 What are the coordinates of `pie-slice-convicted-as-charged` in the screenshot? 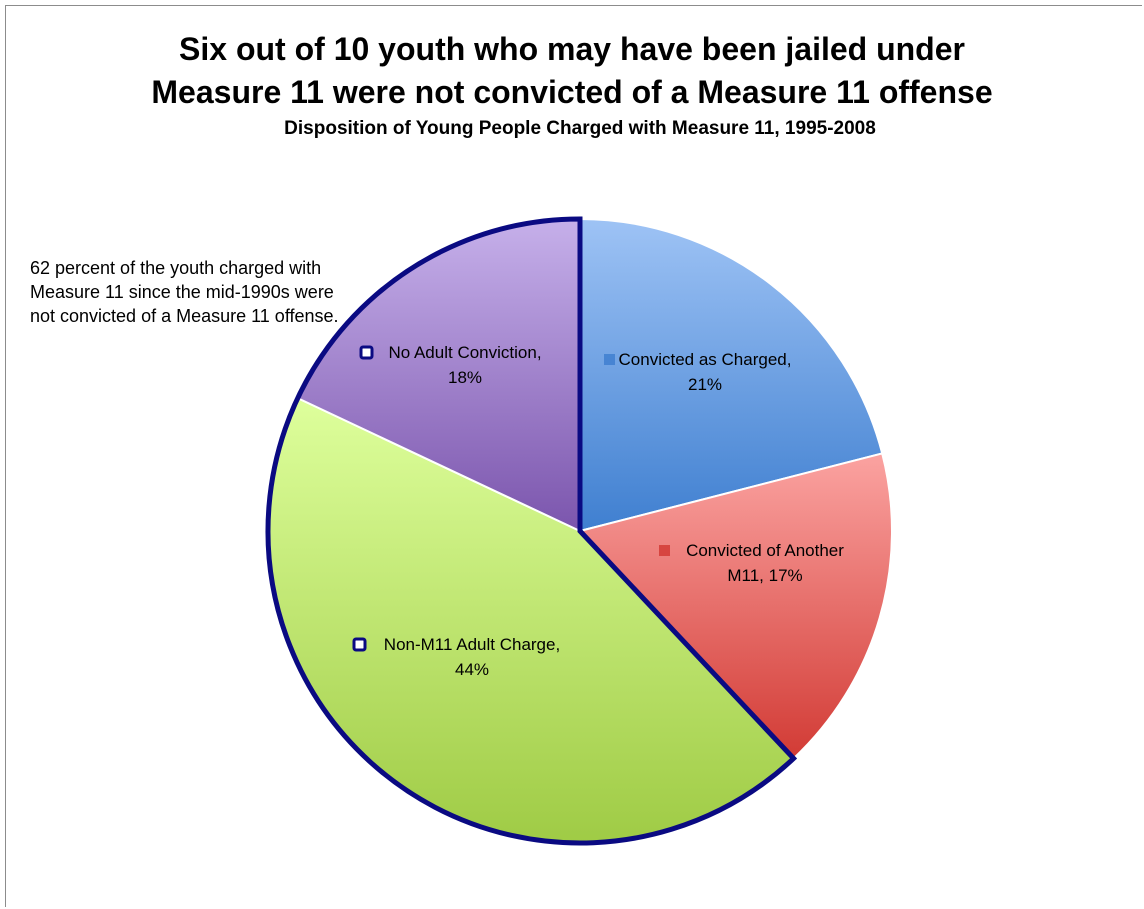 It's located at (731, 375).